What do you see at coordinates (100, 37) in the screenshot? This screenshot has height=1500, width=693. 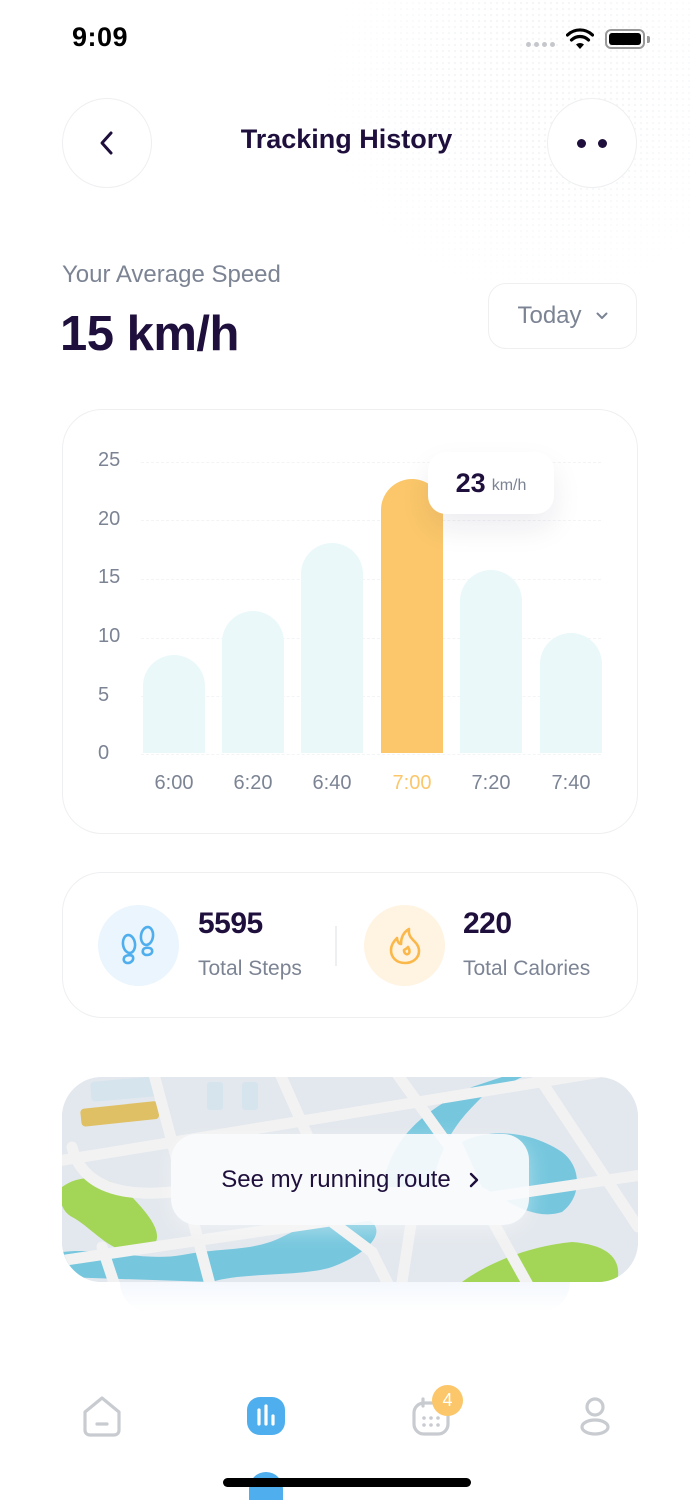 I see `status-time: 9:09` at bounding box center [100, 37].